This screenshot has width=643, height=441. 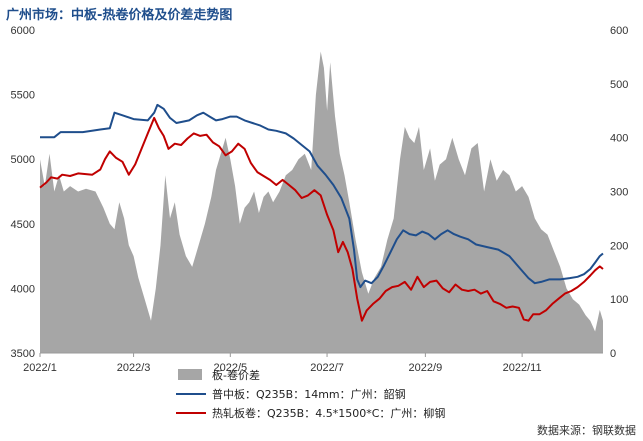 What do you see at coordinates (23, 289) in the screenshot?
I see `y-left-tick-label: 4000` at bounding box center [23, 289].